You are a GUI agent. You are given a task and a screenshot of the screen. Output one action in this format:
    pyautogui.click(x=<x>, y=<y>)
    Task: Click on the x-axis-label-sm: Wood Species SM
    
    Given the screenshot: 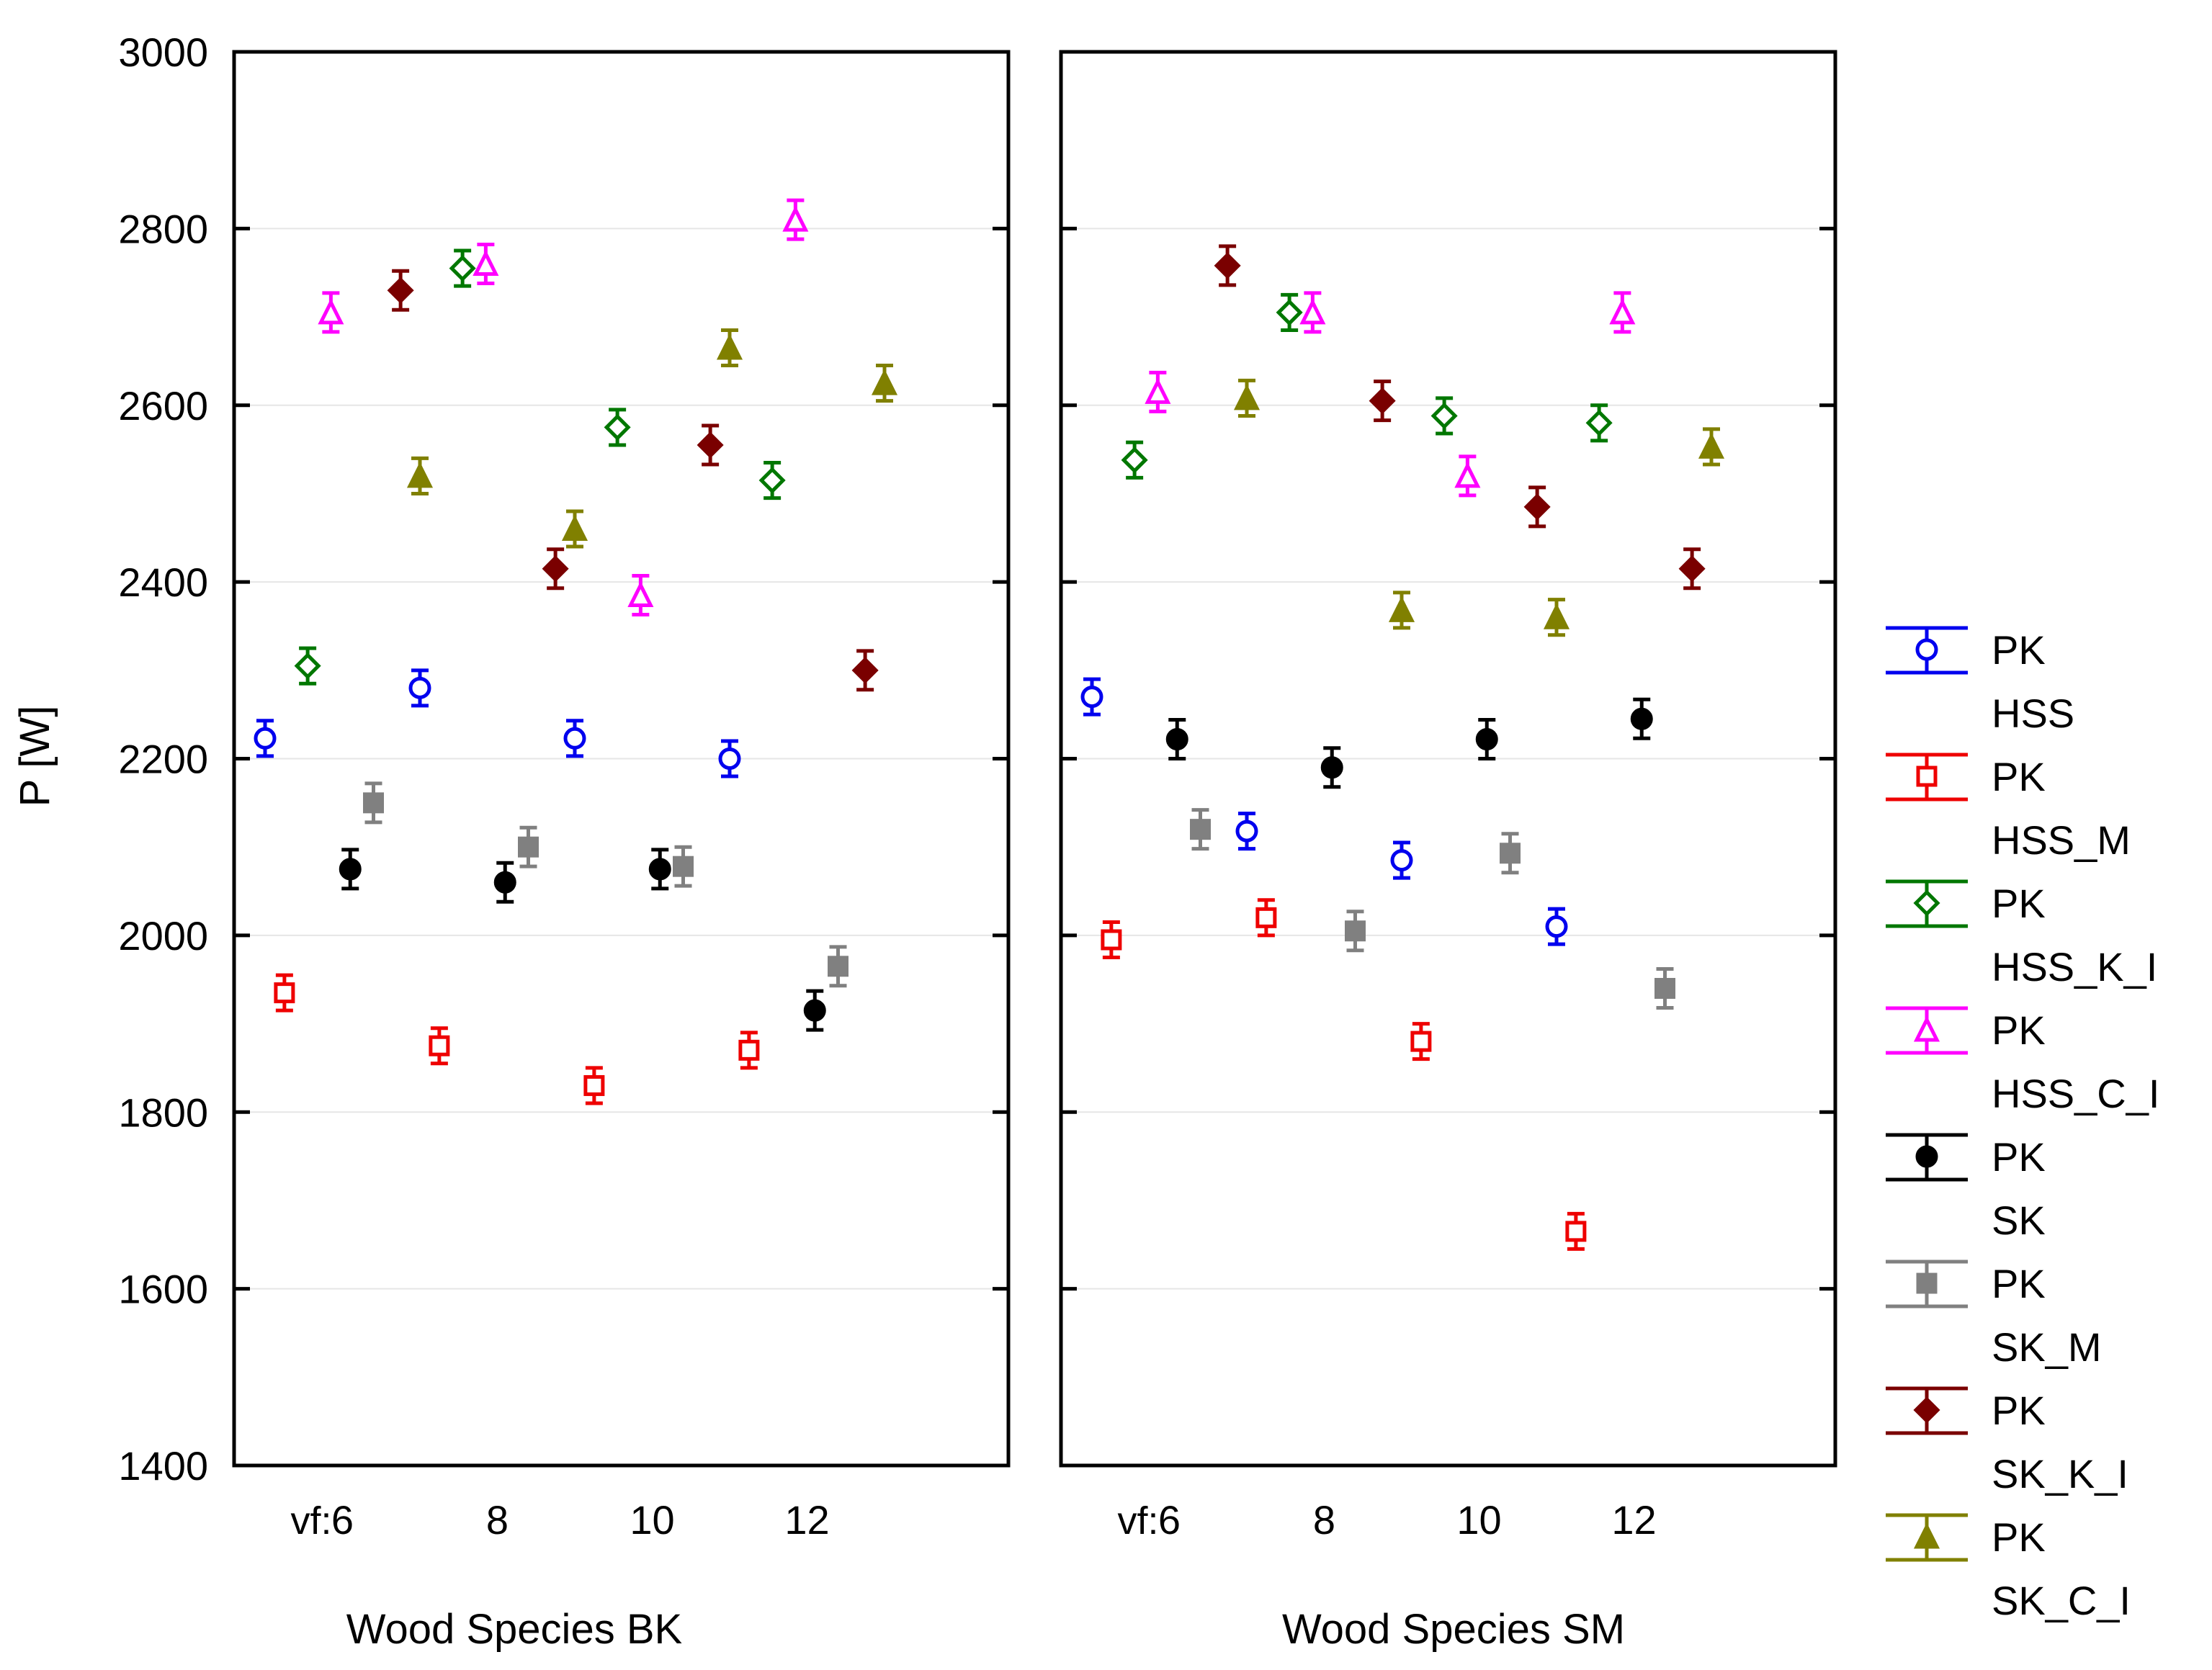 What is the action you would take?
    pyautogui.click(x=1453, y=1629)
    